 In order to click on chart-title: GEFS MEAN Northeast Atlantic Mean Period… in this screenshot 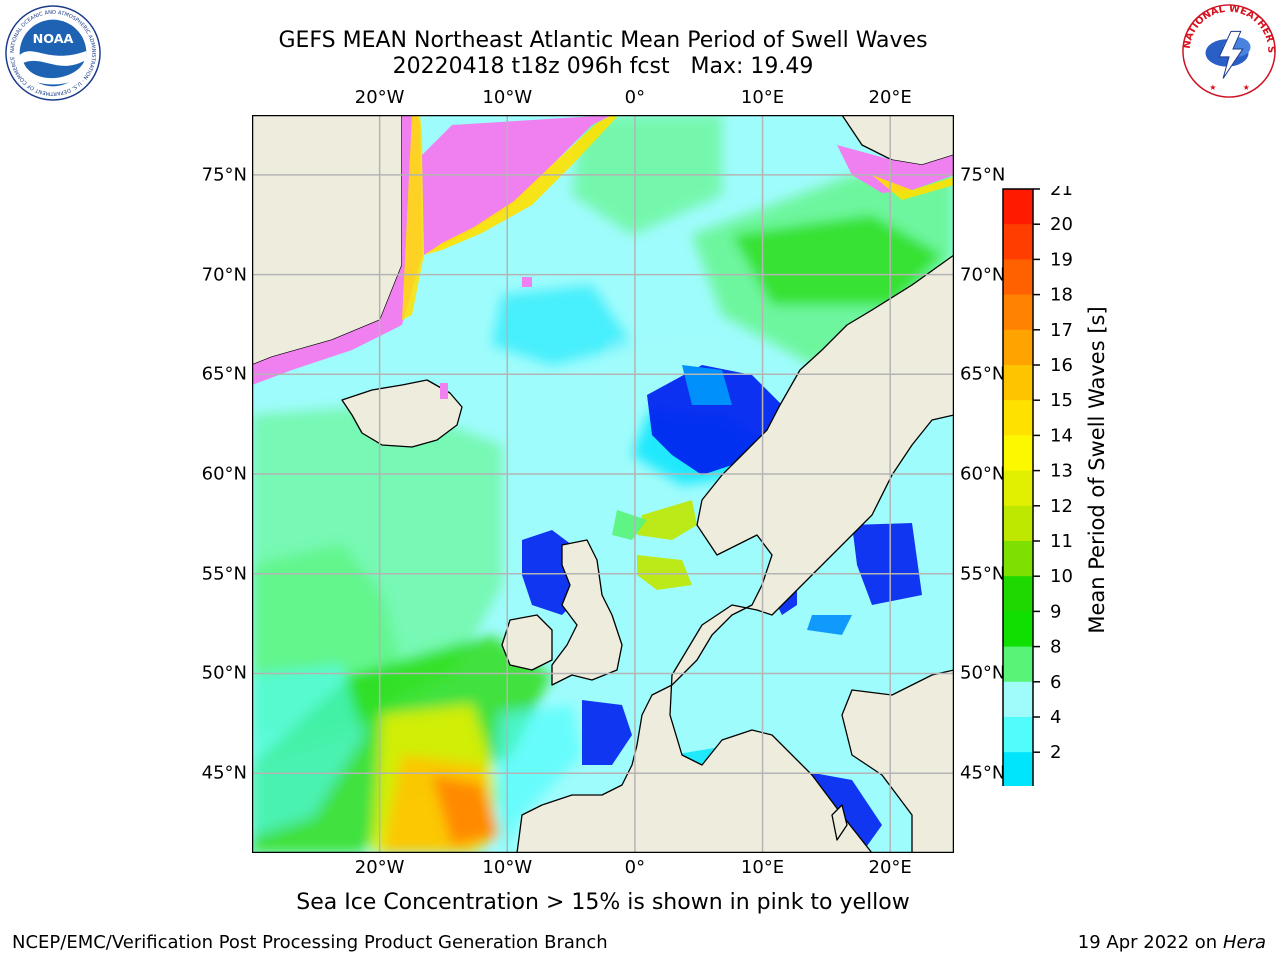, I will do `click(603, 40)`.